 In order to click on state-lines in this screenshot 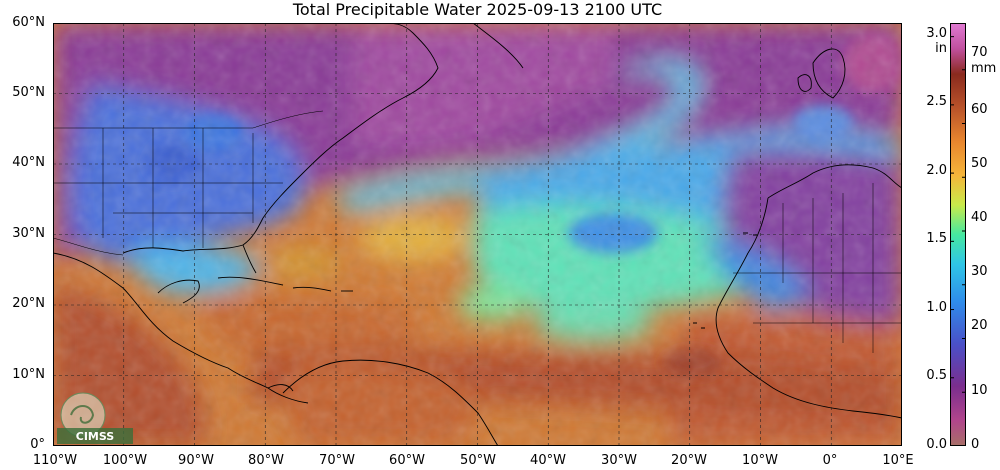, I will do `click(168, 188)`.